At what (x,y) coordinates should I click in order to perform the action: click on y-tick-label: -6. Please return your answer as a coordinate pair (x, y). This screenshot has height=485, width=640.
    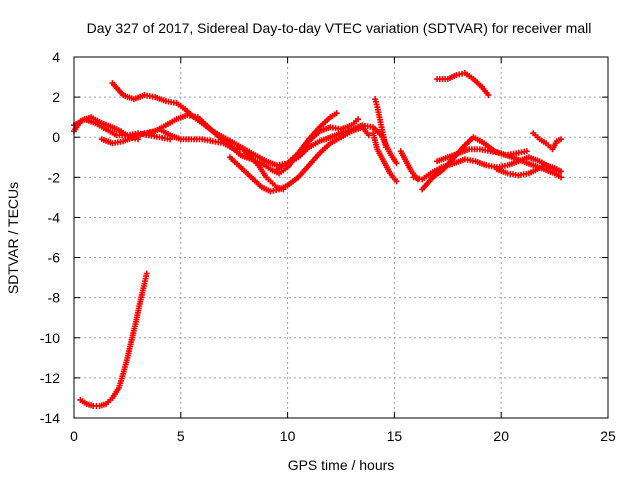
    Looking at the image, I should click on (54, 258).